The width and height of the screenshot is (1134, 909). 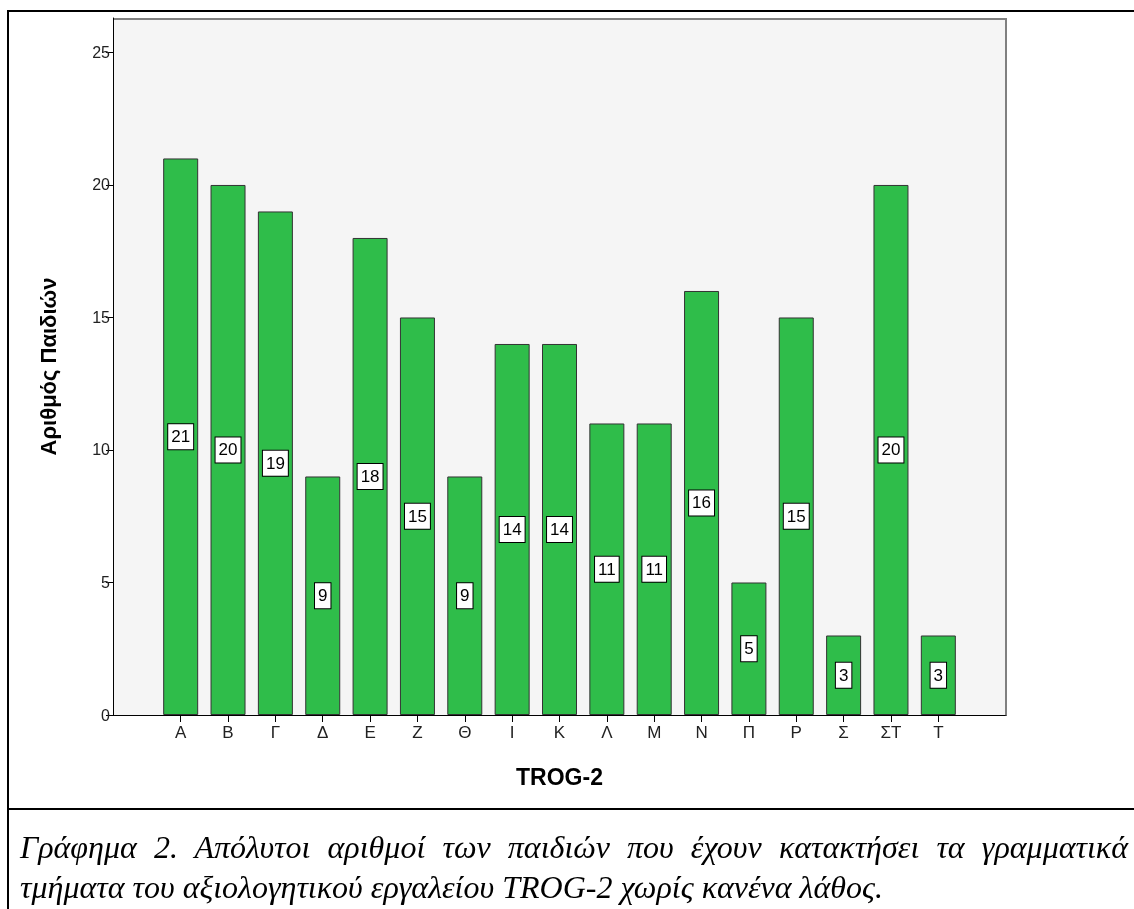 I want to click on data-label: 5, so click(x=749, y=649).